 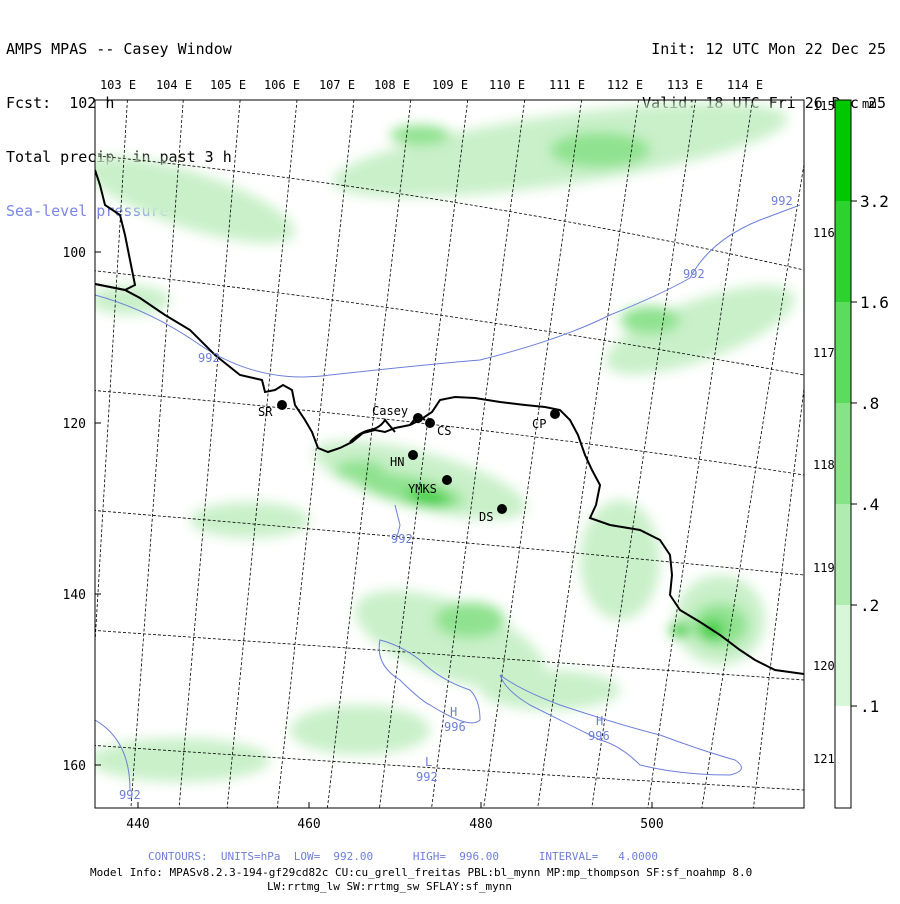 What do you see at coordinates (874, 201) in the screenshot?
I see `legend-level: 3.2` at bounding box center [874, 201].